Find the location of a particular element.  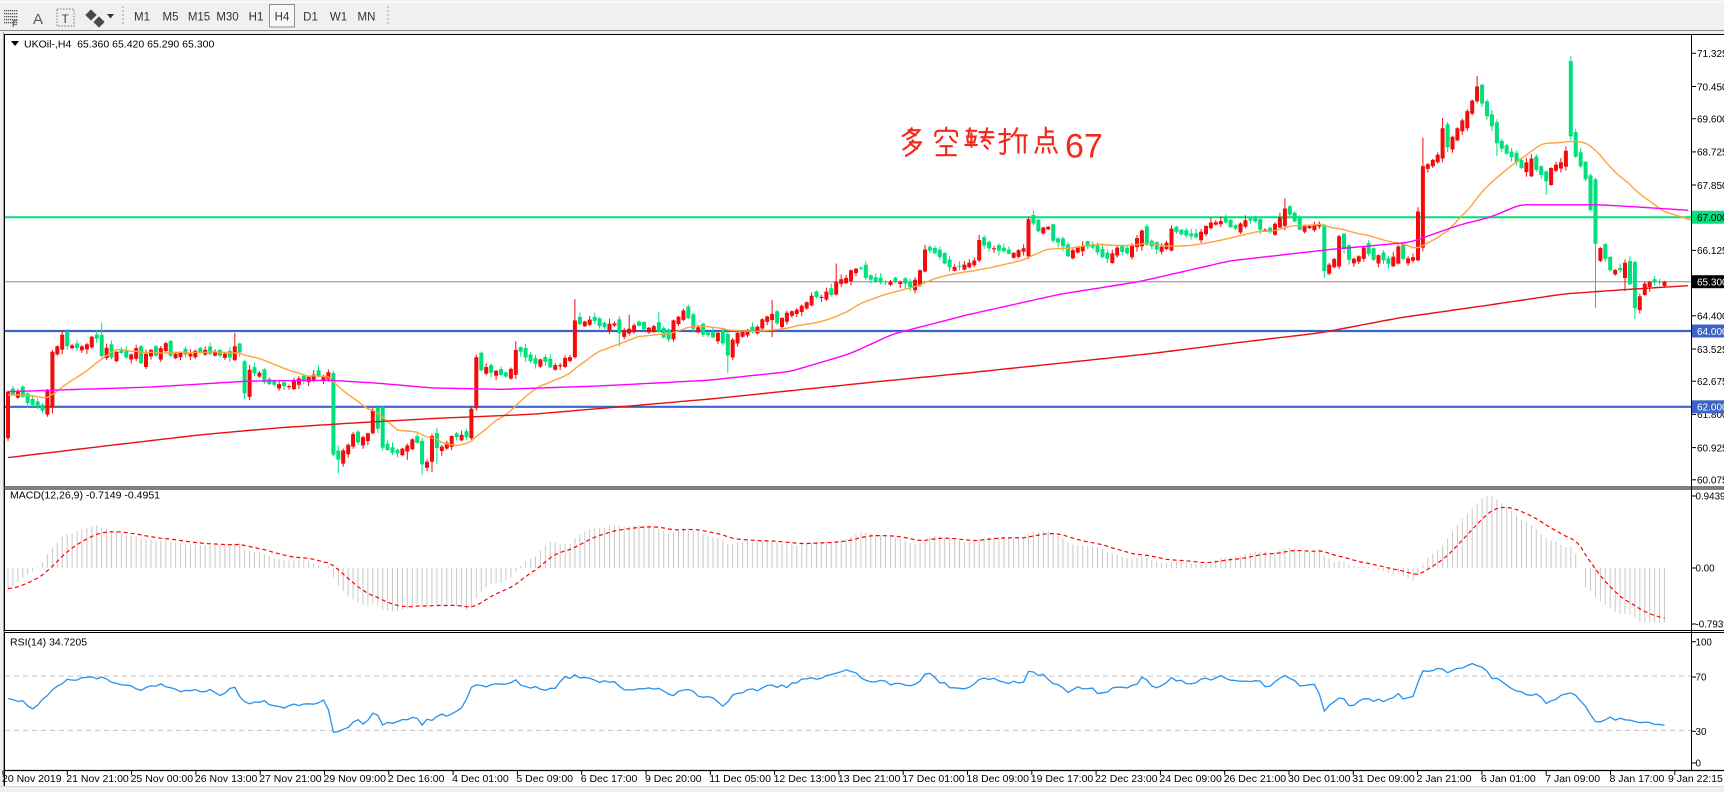

svg-text: A is located at coordinates (38, 19).